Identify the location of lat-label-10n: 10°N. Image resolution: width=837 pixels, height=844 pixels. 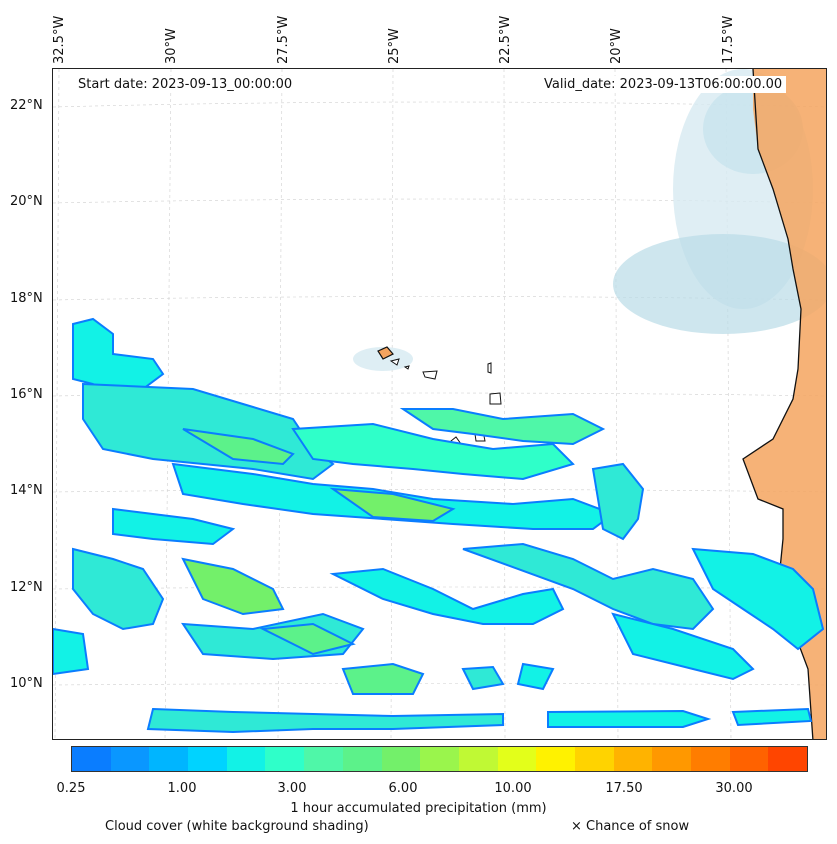
(26, 683).